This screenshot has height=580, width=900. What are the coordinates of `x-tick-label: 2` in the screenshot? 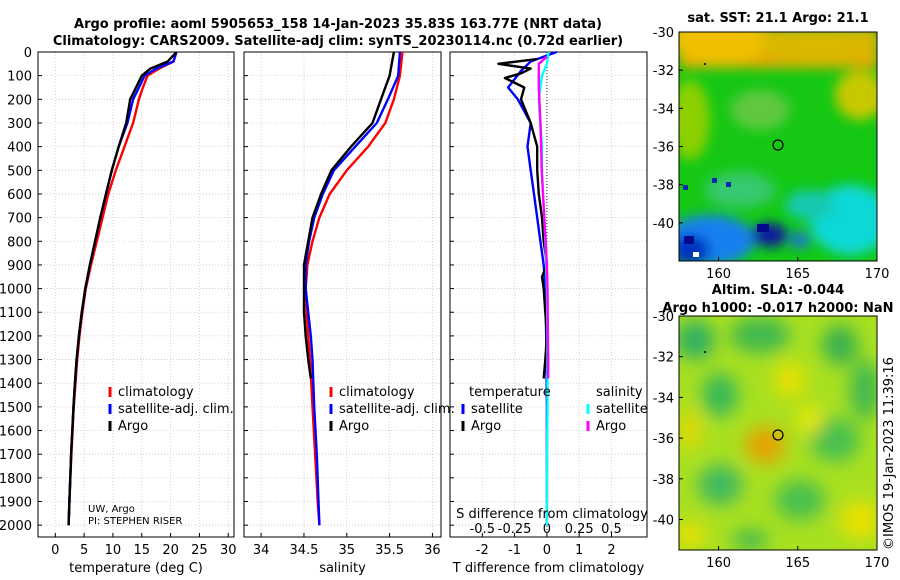 It's located at (611, 550).